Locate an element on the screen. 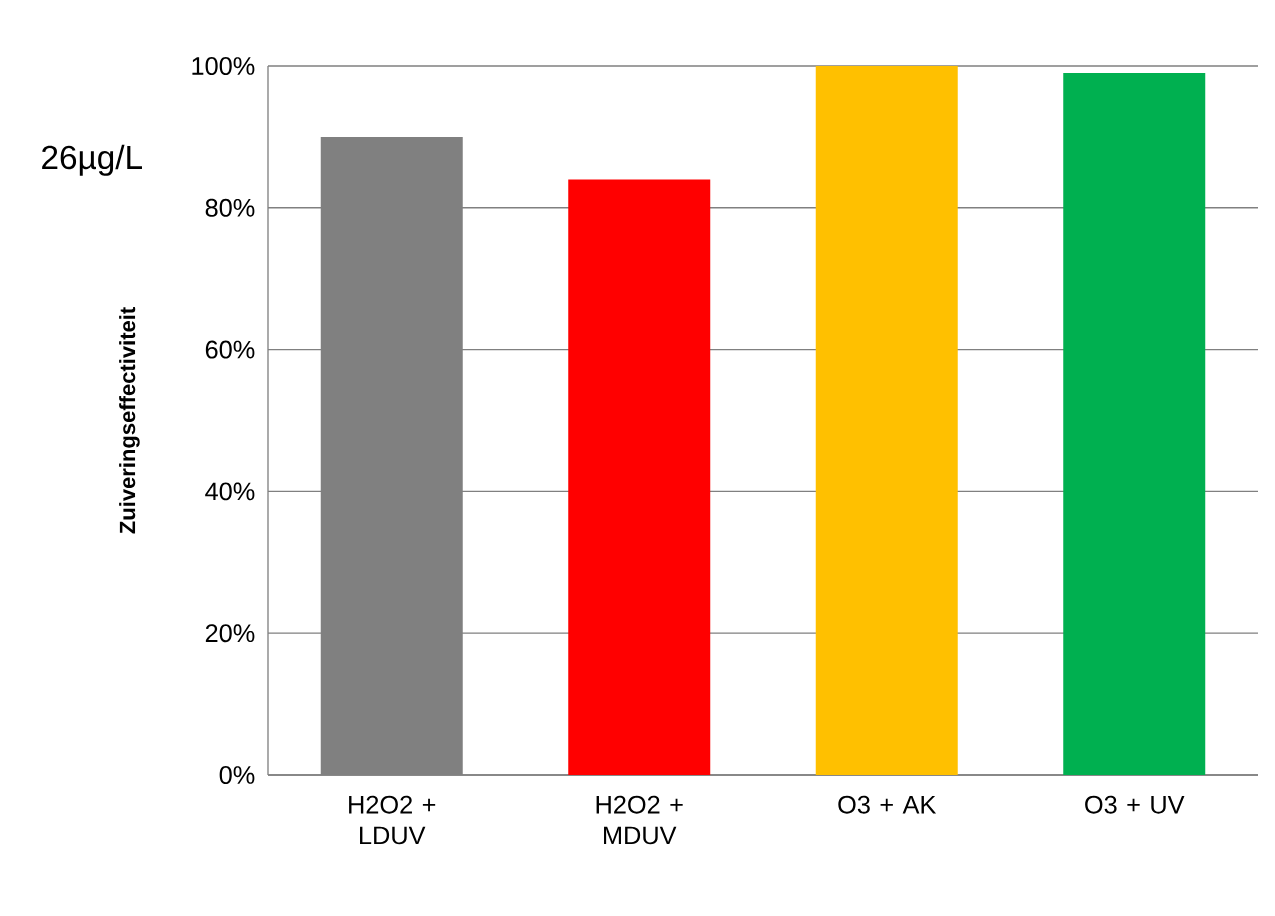  x-tick-label: O3 + AK is located at coordinates (887, 804).